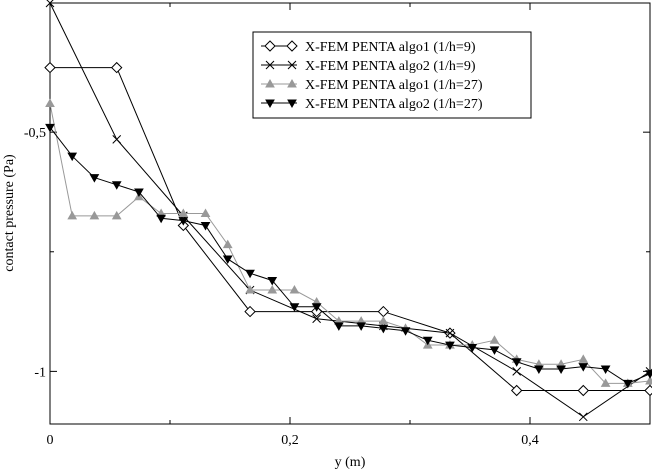 The height and width of the screenshot is (470, 652). Describe the element at coordinates (350, 462) in the screenshot. I see `x-axis-label: y (m)` at that location.